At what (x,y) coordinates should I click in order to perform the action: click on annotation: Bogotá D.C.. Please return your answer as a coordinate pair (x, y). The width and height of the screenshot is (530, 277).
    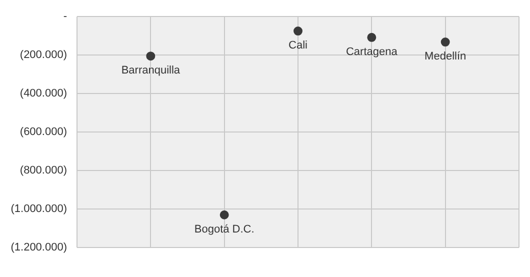
    Looking at the image, I should click on (224, 229).